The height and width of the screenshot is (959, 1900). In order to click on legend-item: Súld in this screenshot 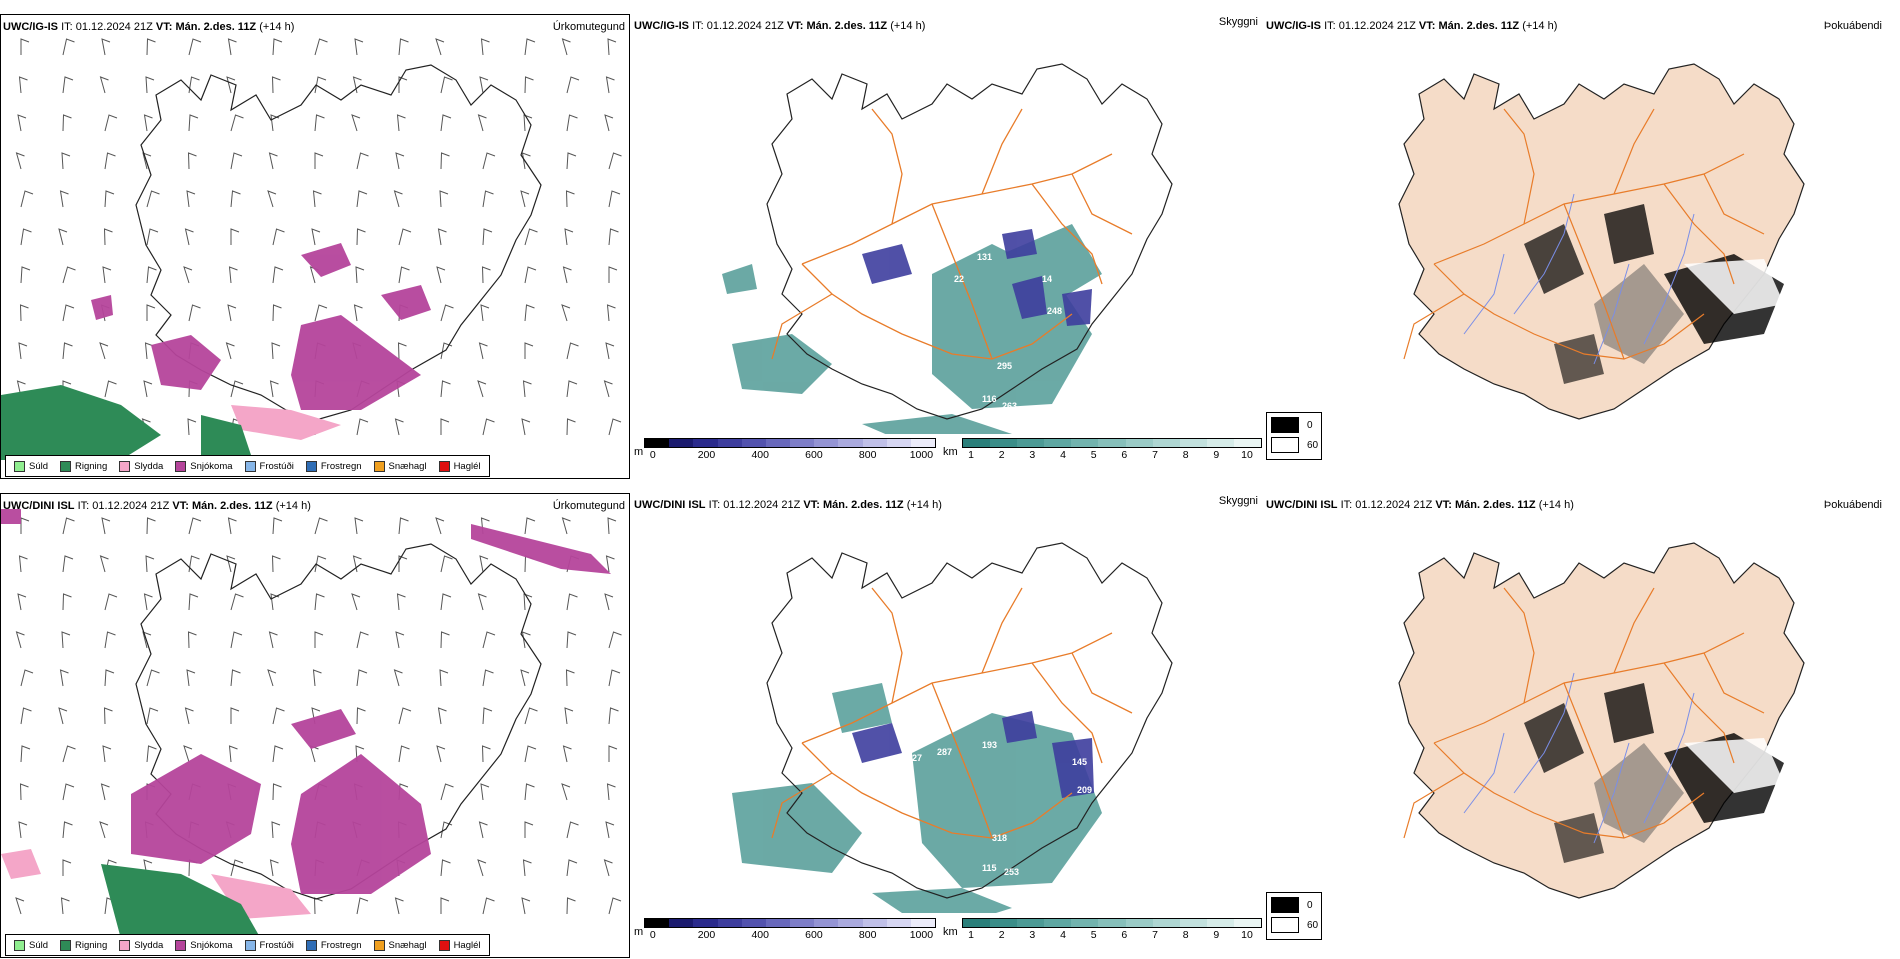, I will do `click(31, 945)`.